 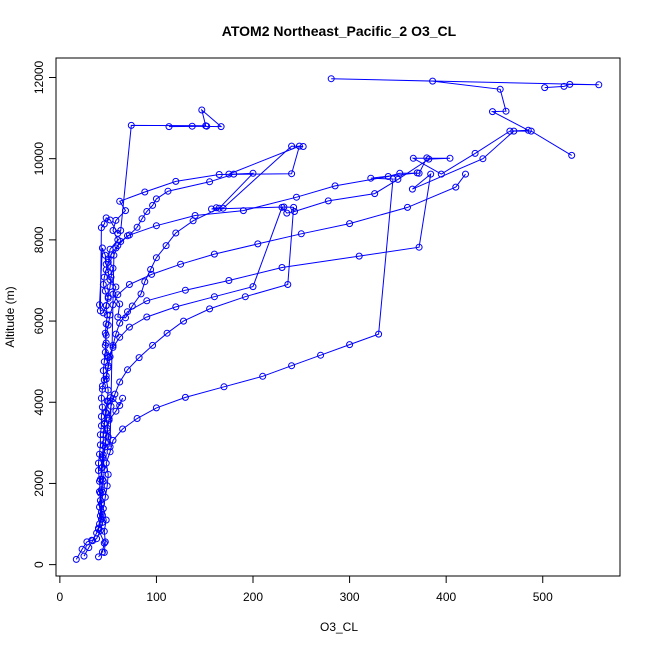 What do you see at coordinates (156, 597) in the screenshot?
I see `x-tick-label: 100` at bounding box center [156, 597].